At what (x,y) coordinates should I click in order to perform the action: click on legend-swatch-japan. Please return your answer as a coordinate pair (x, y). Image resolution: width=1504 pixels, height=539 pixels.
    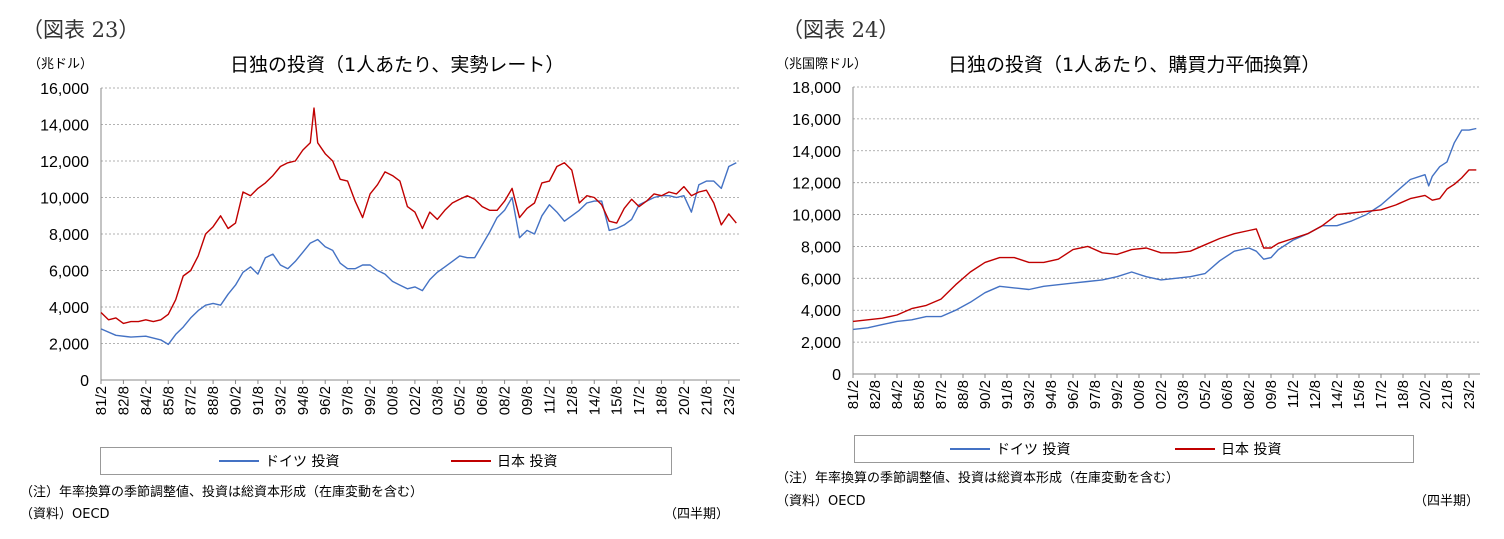
    Looking at the image, I should click on (471, 461).